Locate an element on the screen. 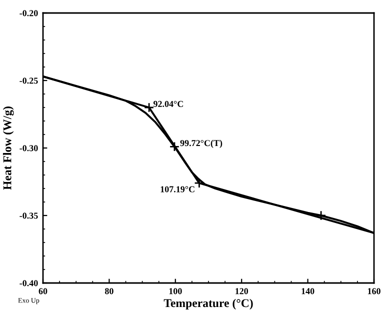 Image resolution: width=392 pixels, height=314 pixels. y-tick-label: -0.40 is located at coordinates (29, 283).